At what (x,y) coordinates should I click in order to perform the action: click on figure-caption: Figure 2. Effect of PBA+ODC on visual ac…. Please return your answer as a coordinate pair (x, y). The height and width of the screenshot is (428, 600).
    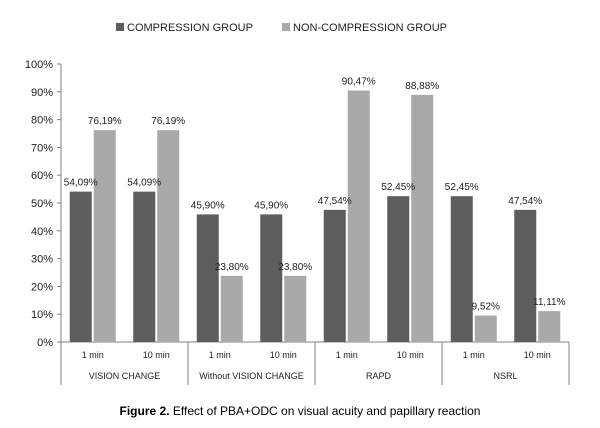
    Looking at the image, I should click on (300, 411).